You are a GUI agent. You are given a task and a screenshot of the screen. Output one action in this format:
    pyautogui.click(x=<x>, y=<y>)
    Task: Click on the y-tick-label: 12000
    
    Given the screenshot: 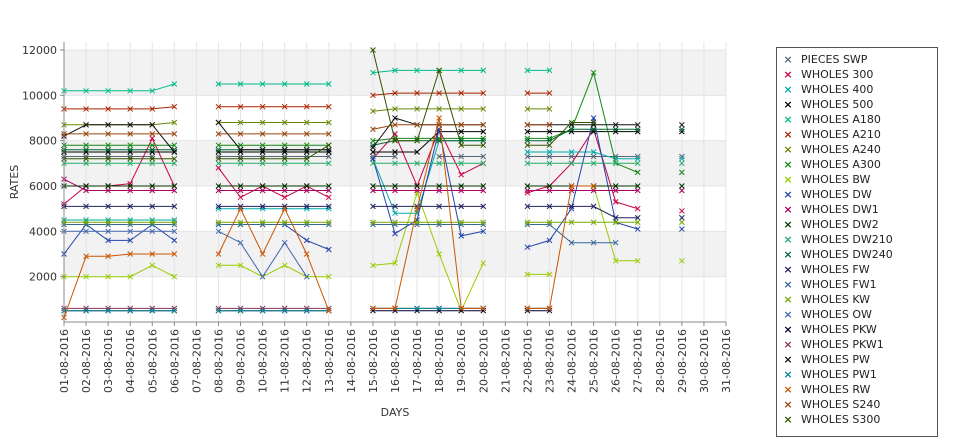 What is the action you would take?
    pyautogui.click(x=39, y=50)
    